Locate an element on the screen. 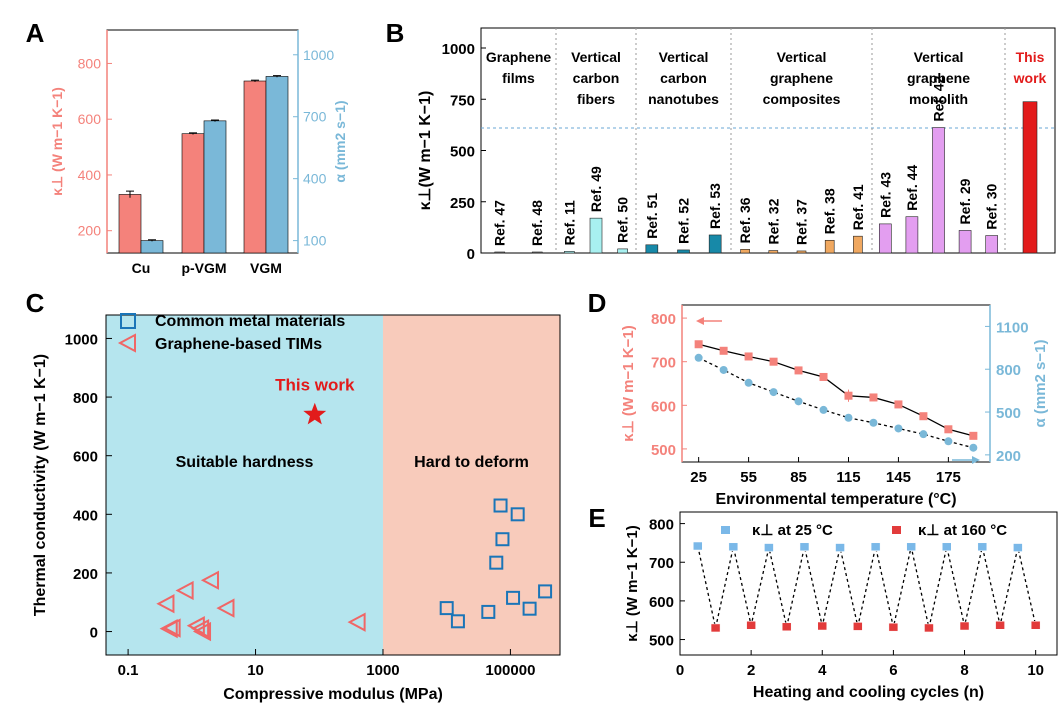 This screenshot has width=1063, height=712. group-label: composites is located at coordinates (802, 99).